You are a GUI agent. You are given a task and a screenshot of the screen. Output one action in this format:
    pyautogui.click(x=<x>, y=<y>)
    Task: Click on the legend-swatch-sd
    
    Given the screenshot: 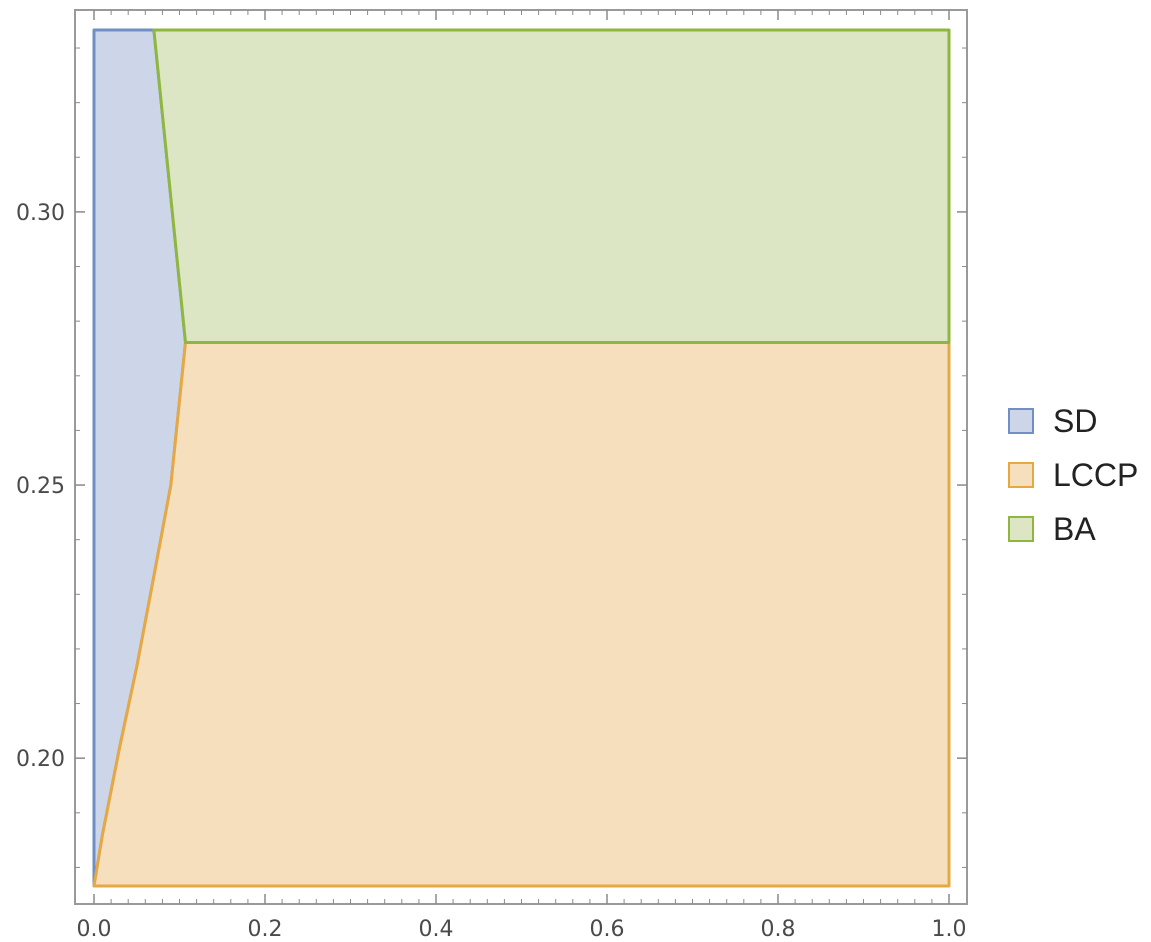 What is the action you would take?
    pyautogui.click(x=1021, y=421)
    